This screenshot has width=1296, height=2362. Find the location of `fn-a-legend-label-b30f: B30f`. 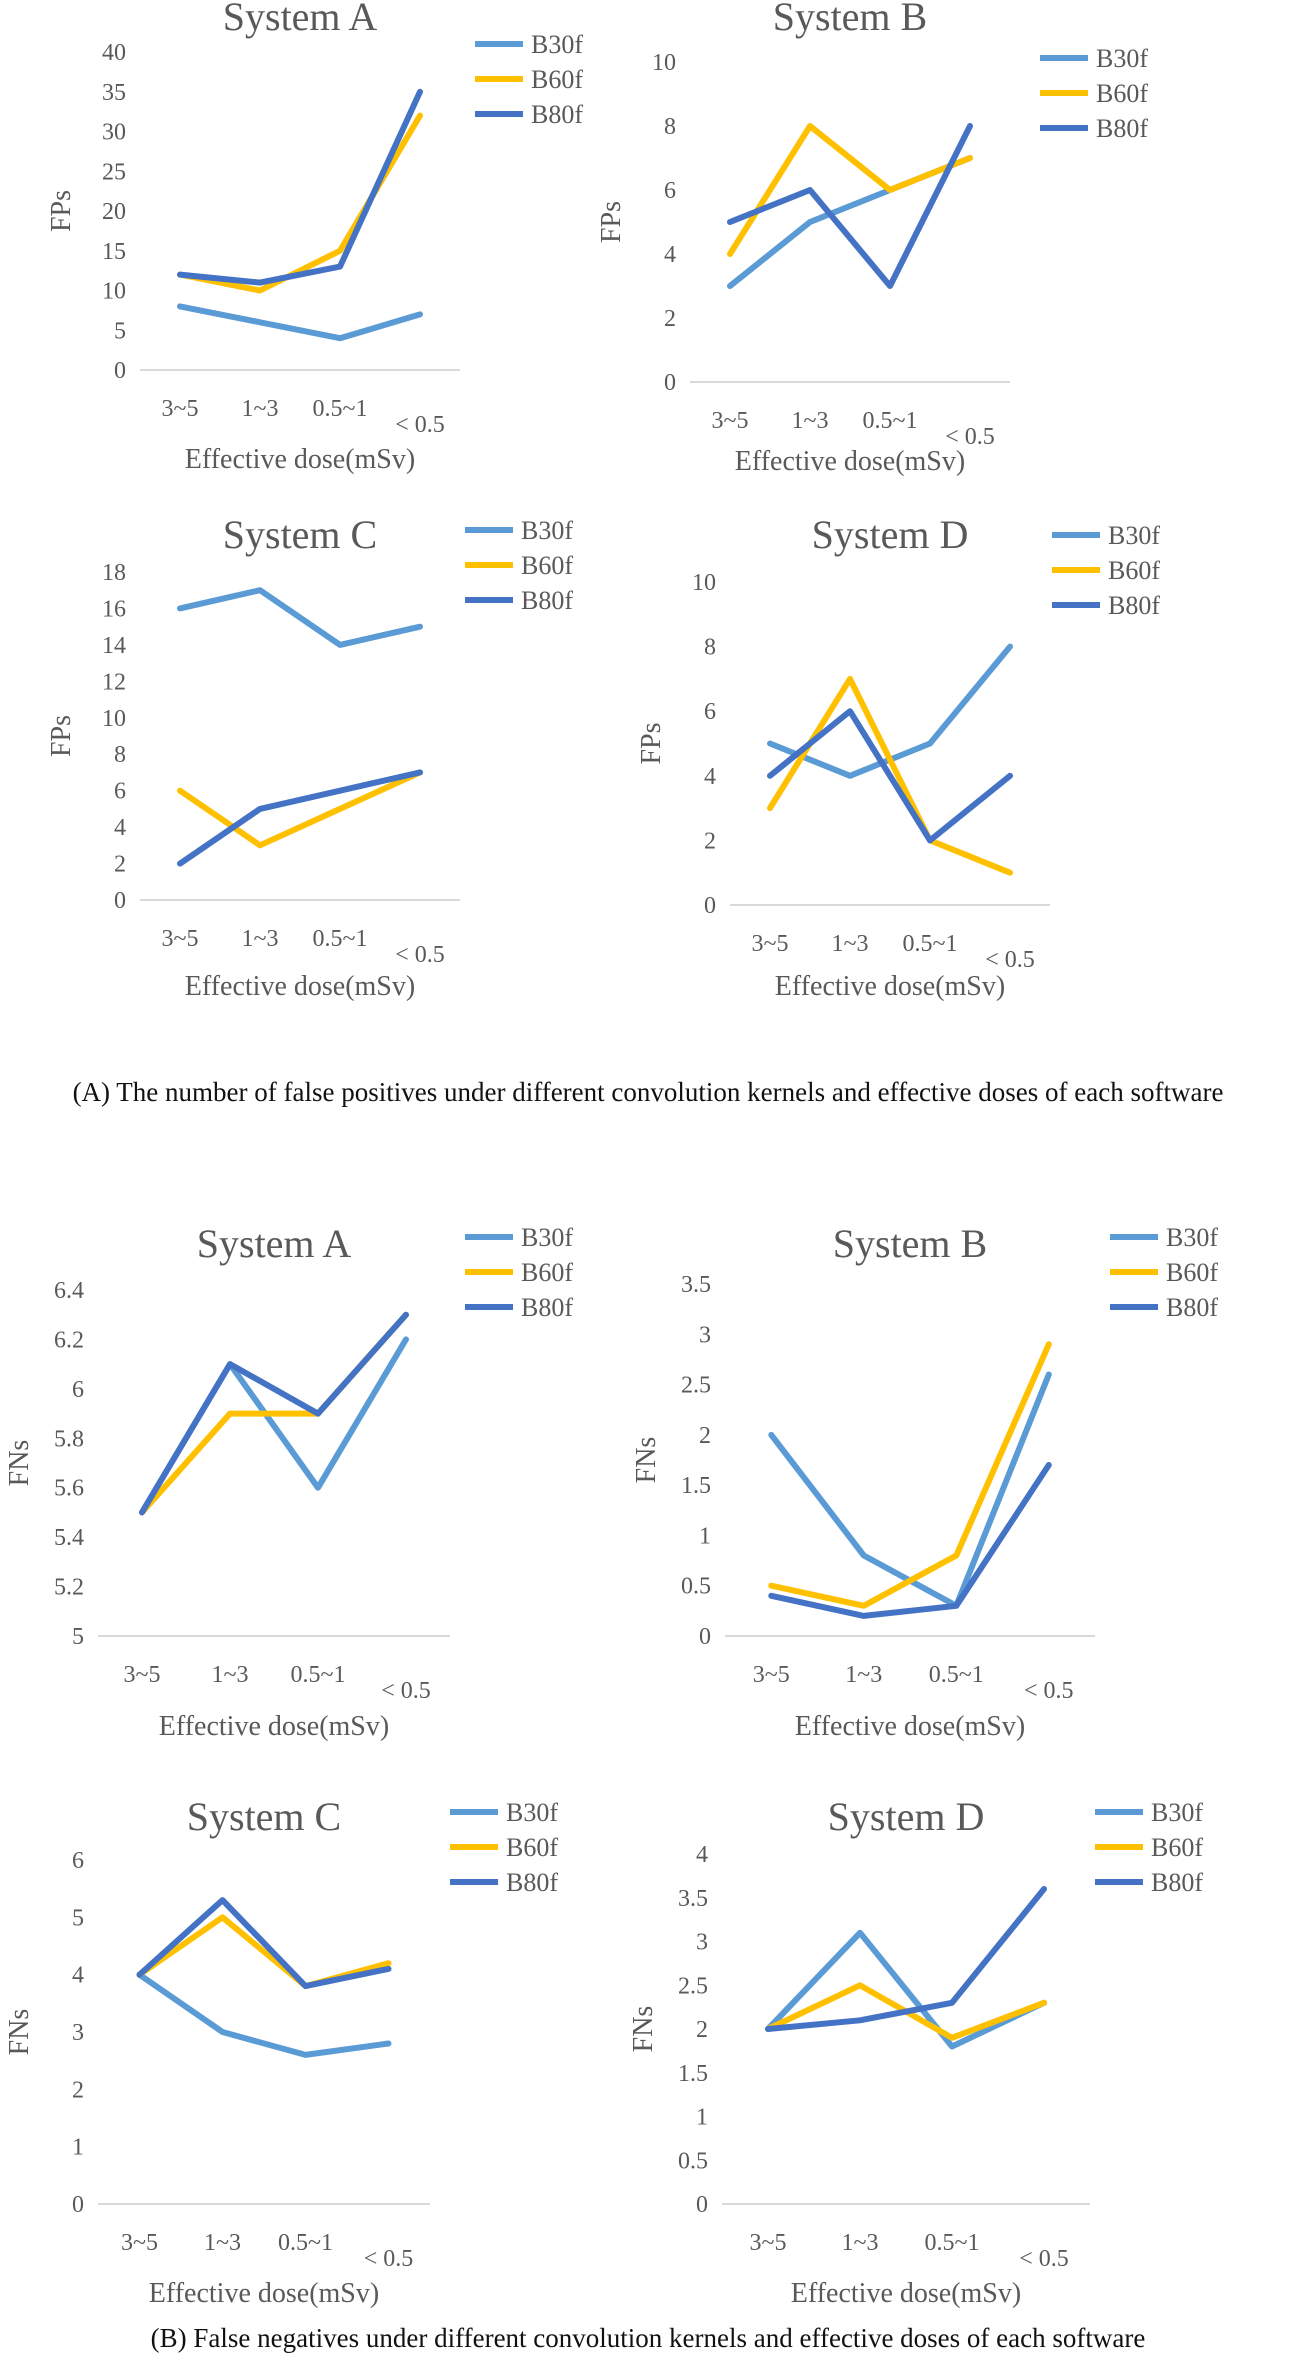

fn-a-legend-label-b30f: B30f is located at coordinates (547, 1237).